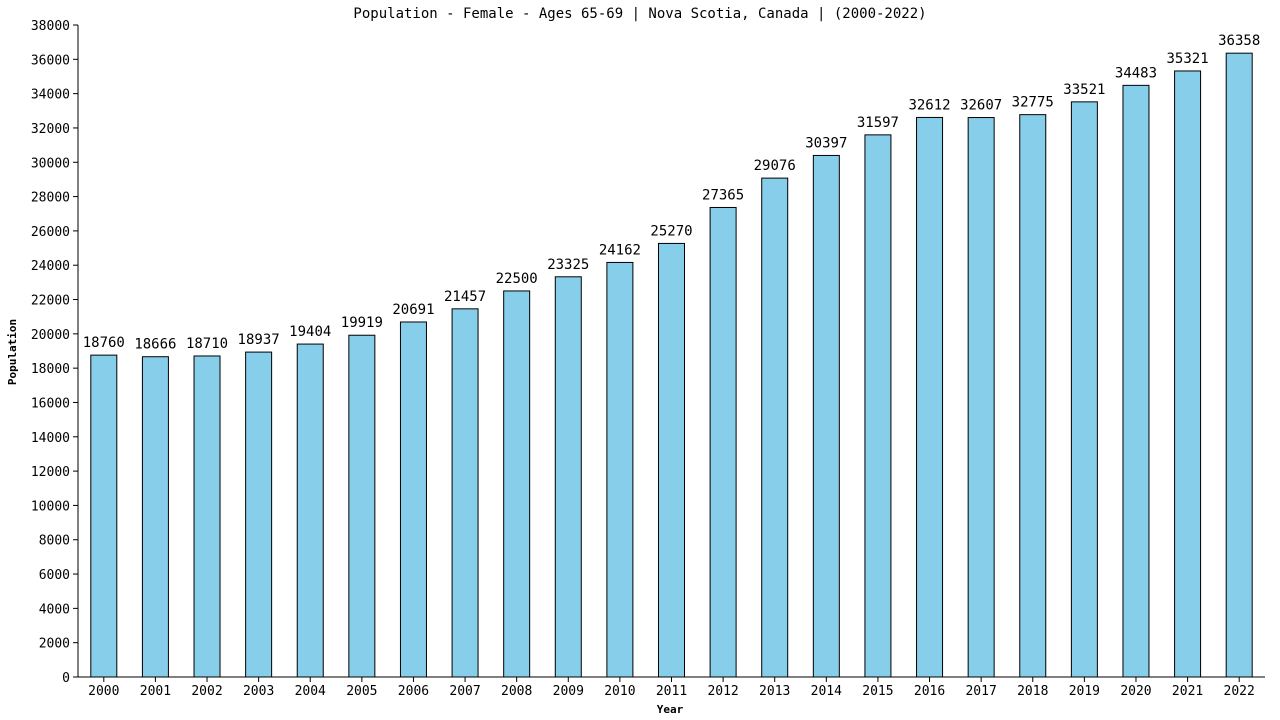  Describe the element at coordinates (1136, 381) in the screenshot. I see `bar-2020` at that location.